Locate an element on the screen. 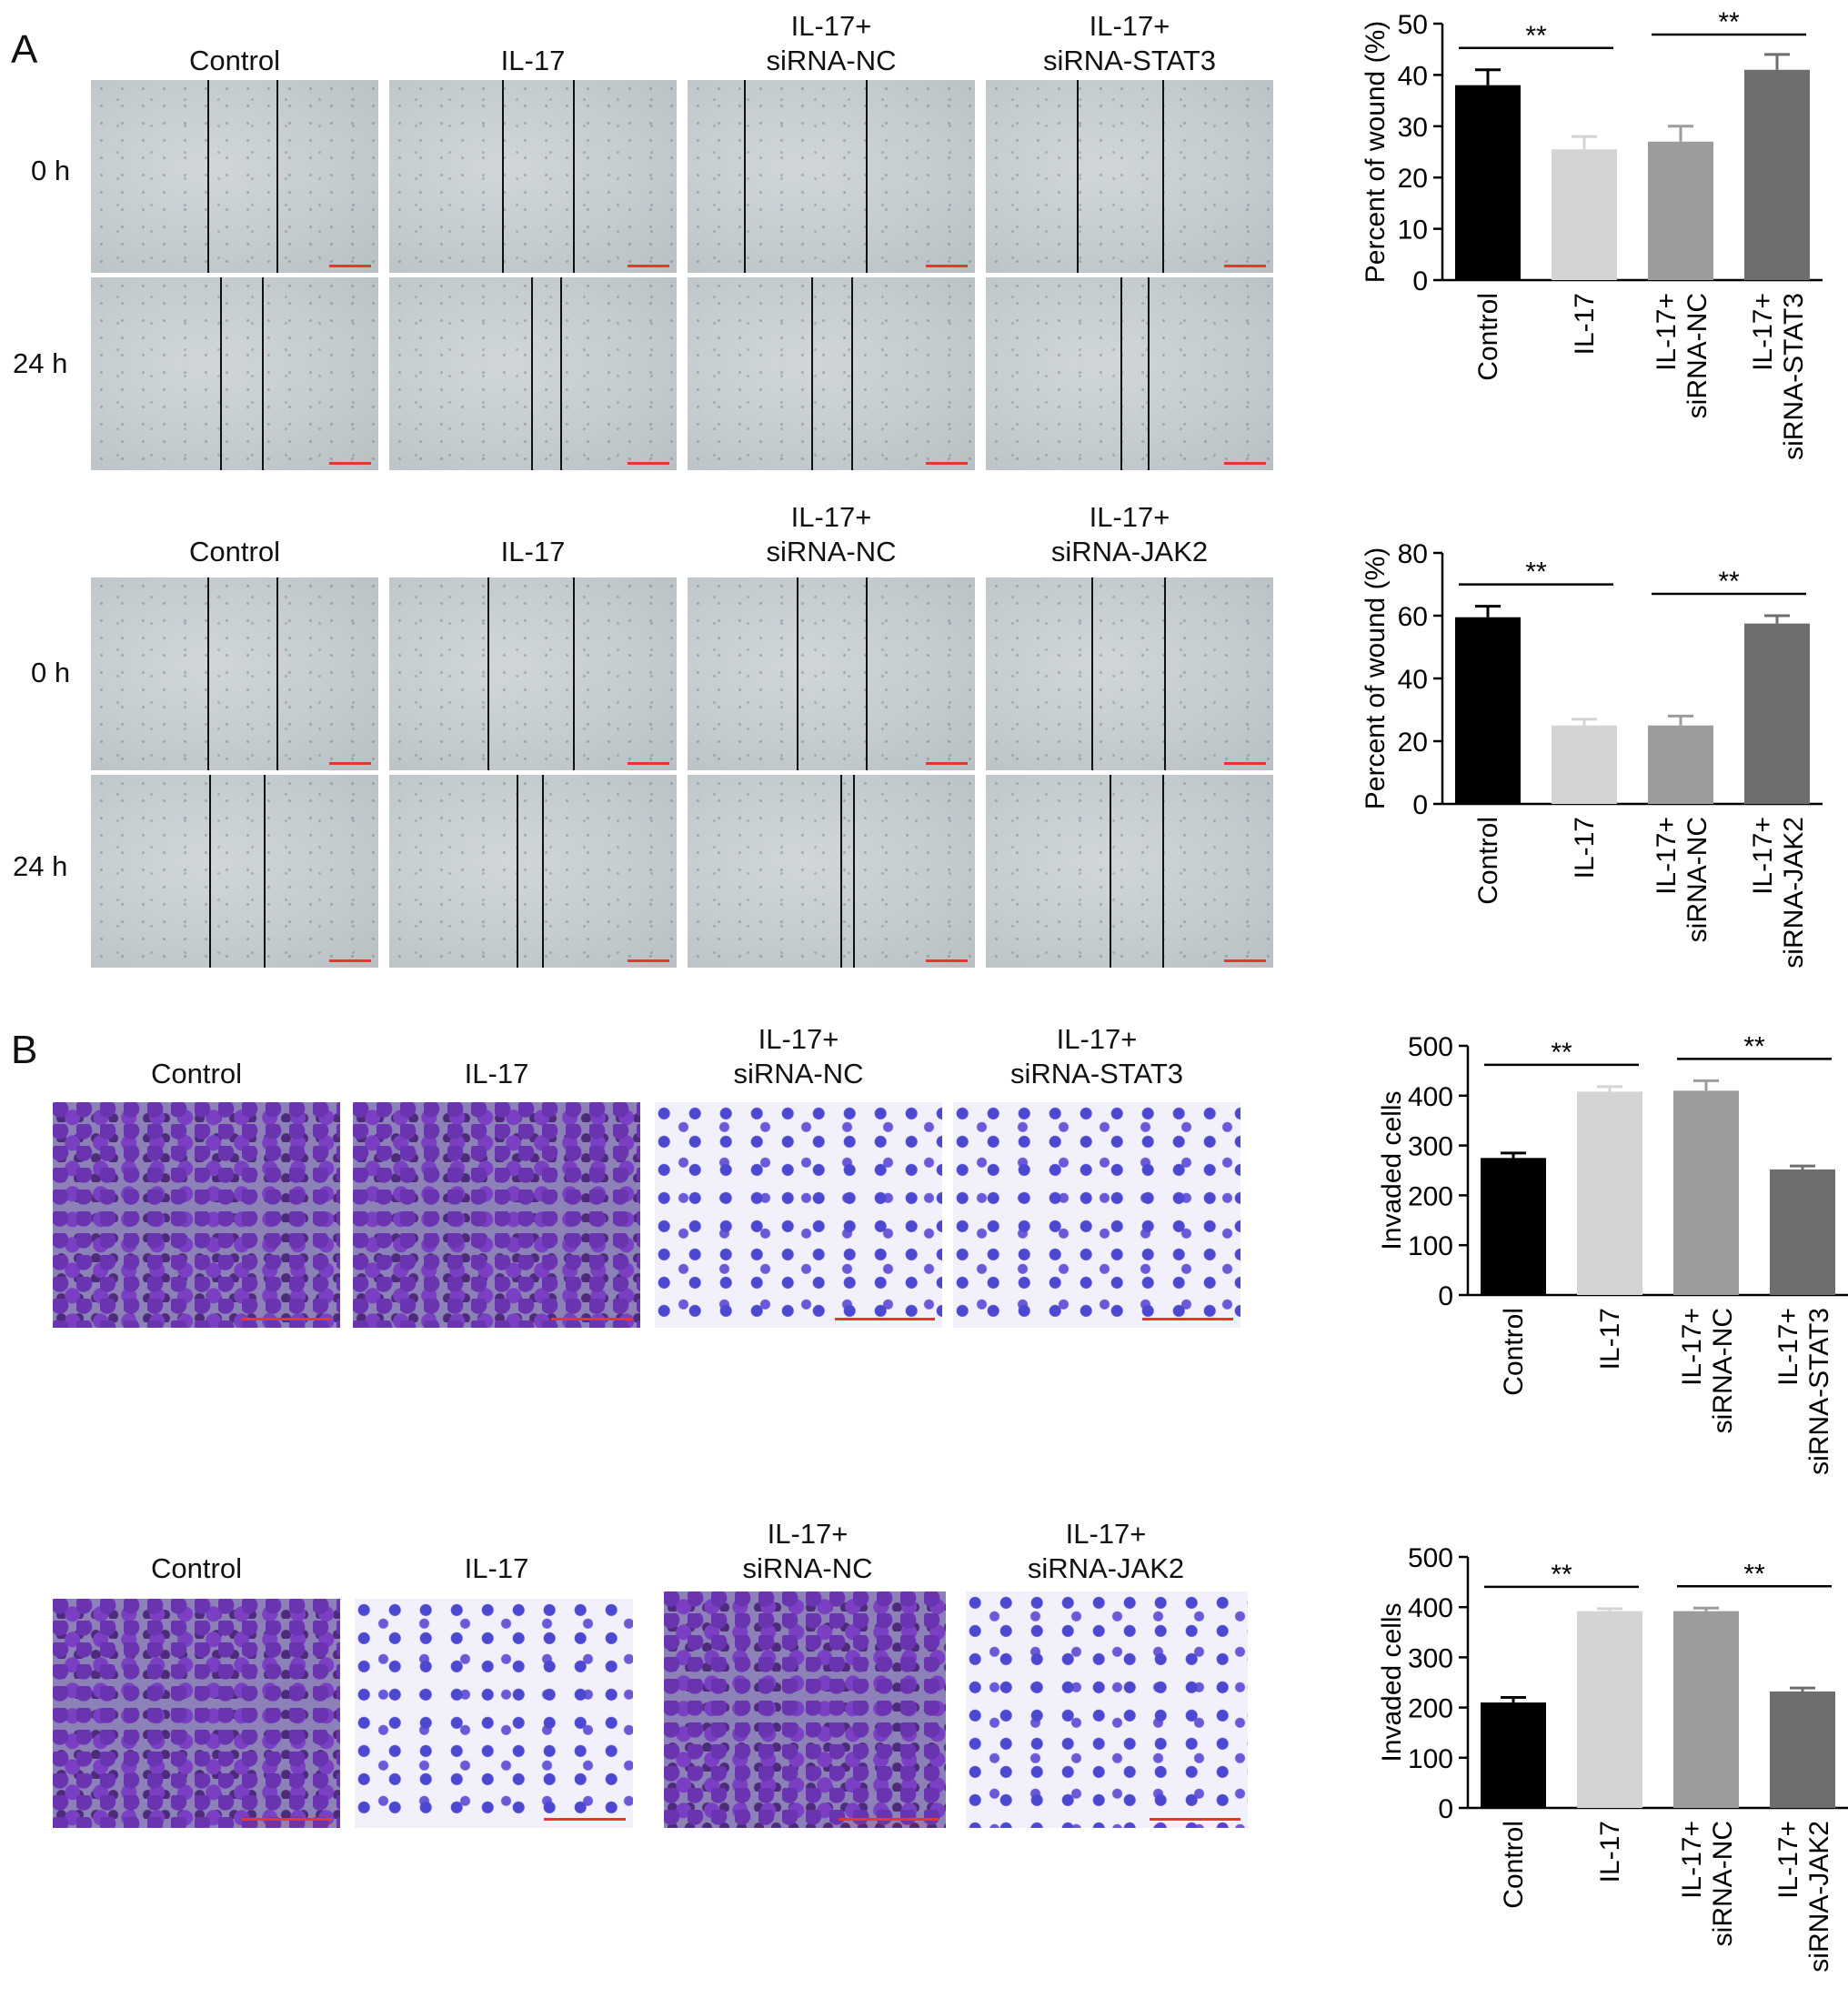 This screenshot has height=2008, width=1848. y-tick-label: 40 is located at coordinates (1413, 680).